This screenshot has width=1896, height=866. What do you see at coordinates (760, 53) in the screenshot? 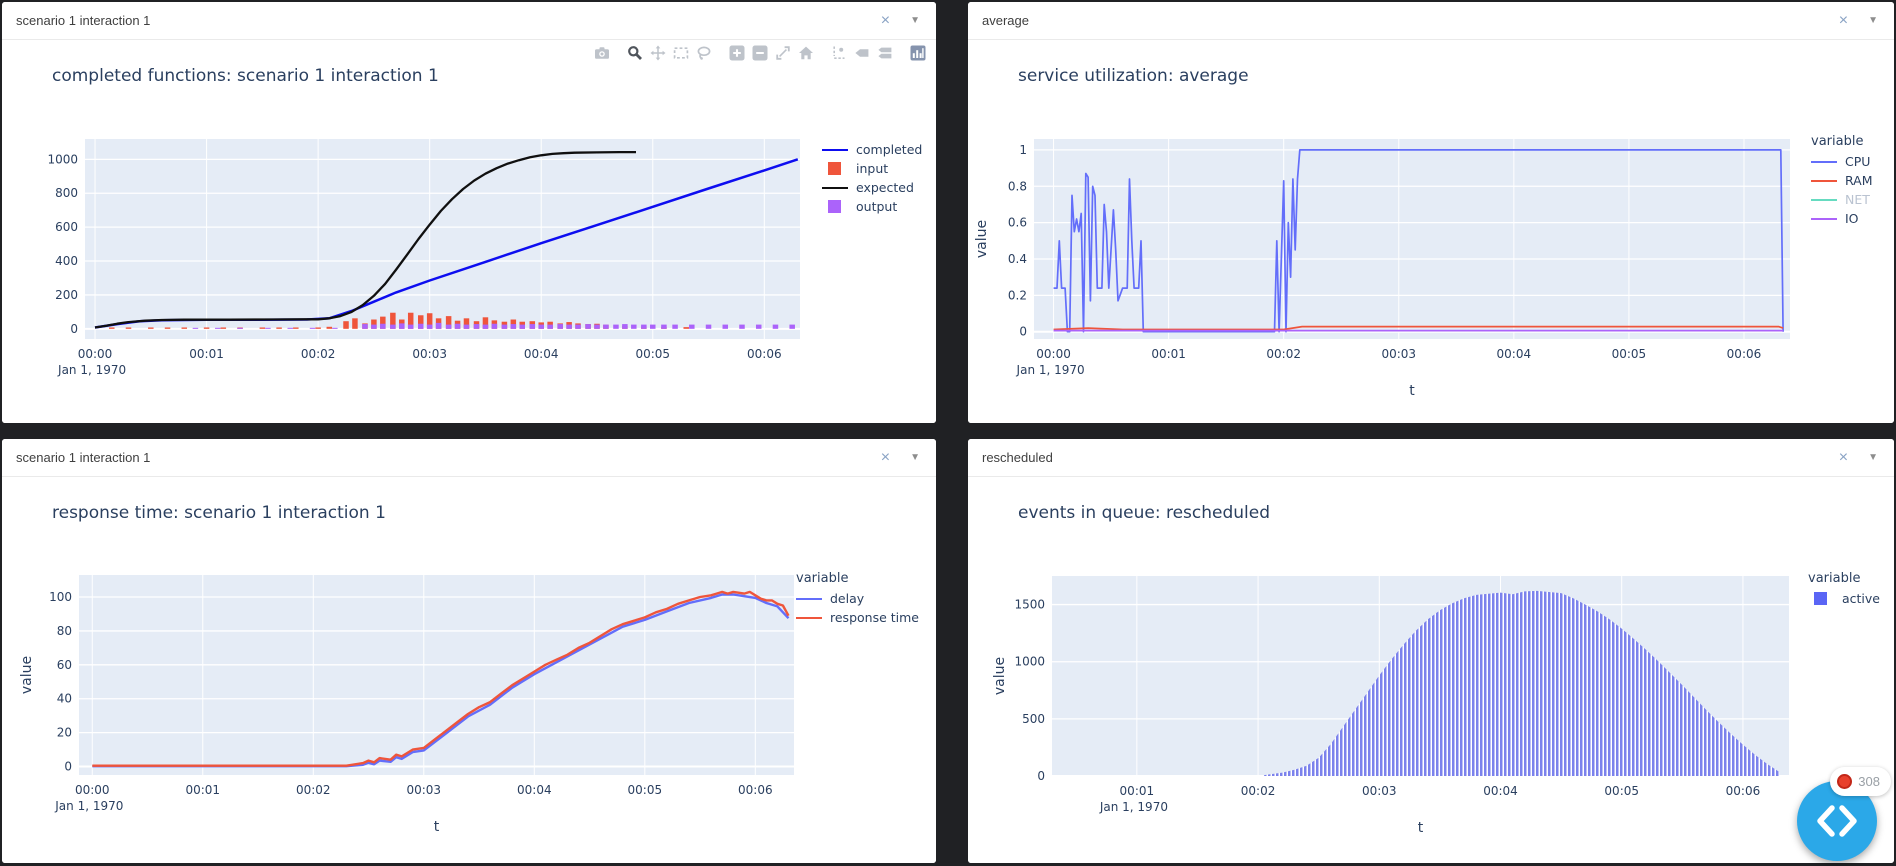
I see `zoom-out-icon` at bounding box center [760, 53].